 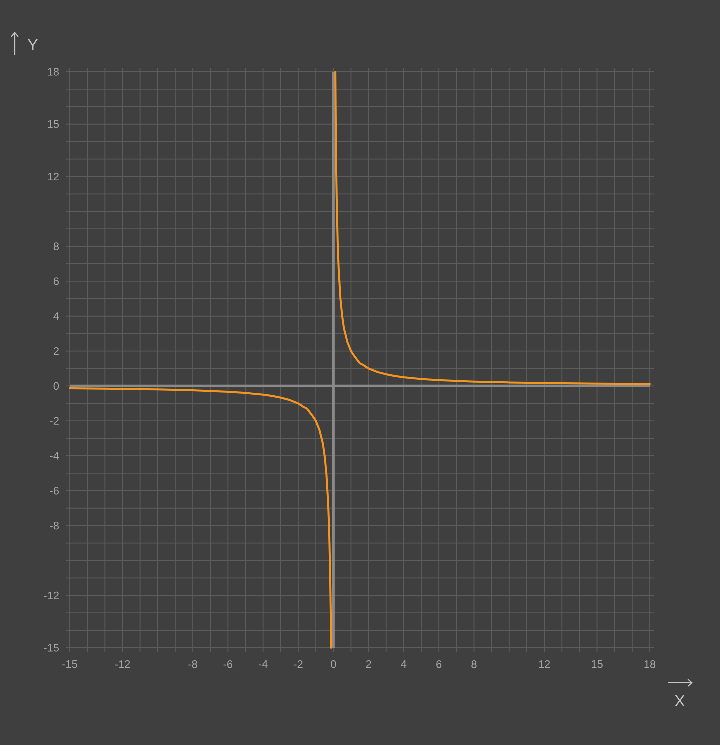 What do you see at coordinates (53, 72) in the screenshot?
I see `y-tick-label: 18` at bounding box center [53, 72].